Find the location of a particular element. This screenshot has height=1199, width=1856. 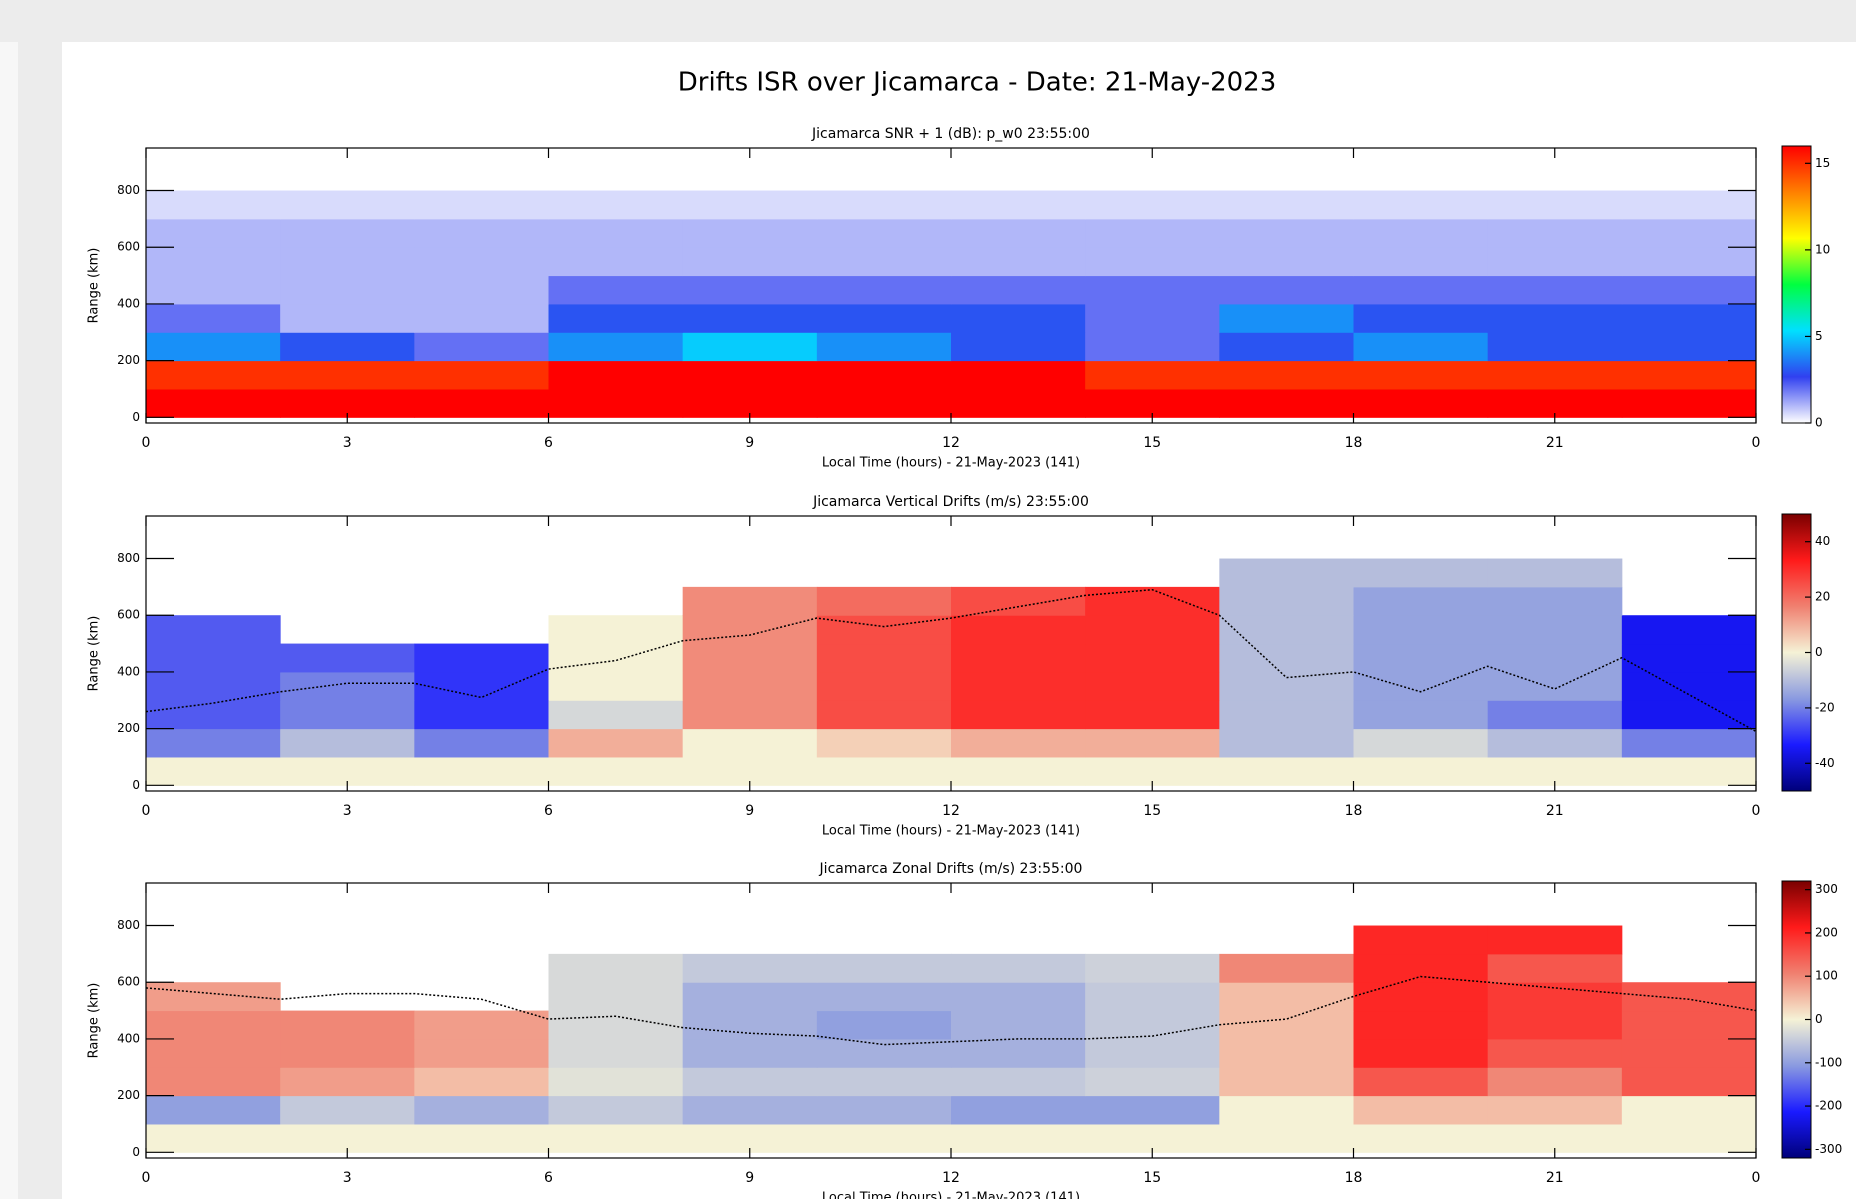

colorbar-tick-label: -200 is located at coordinates (1828, 1106).